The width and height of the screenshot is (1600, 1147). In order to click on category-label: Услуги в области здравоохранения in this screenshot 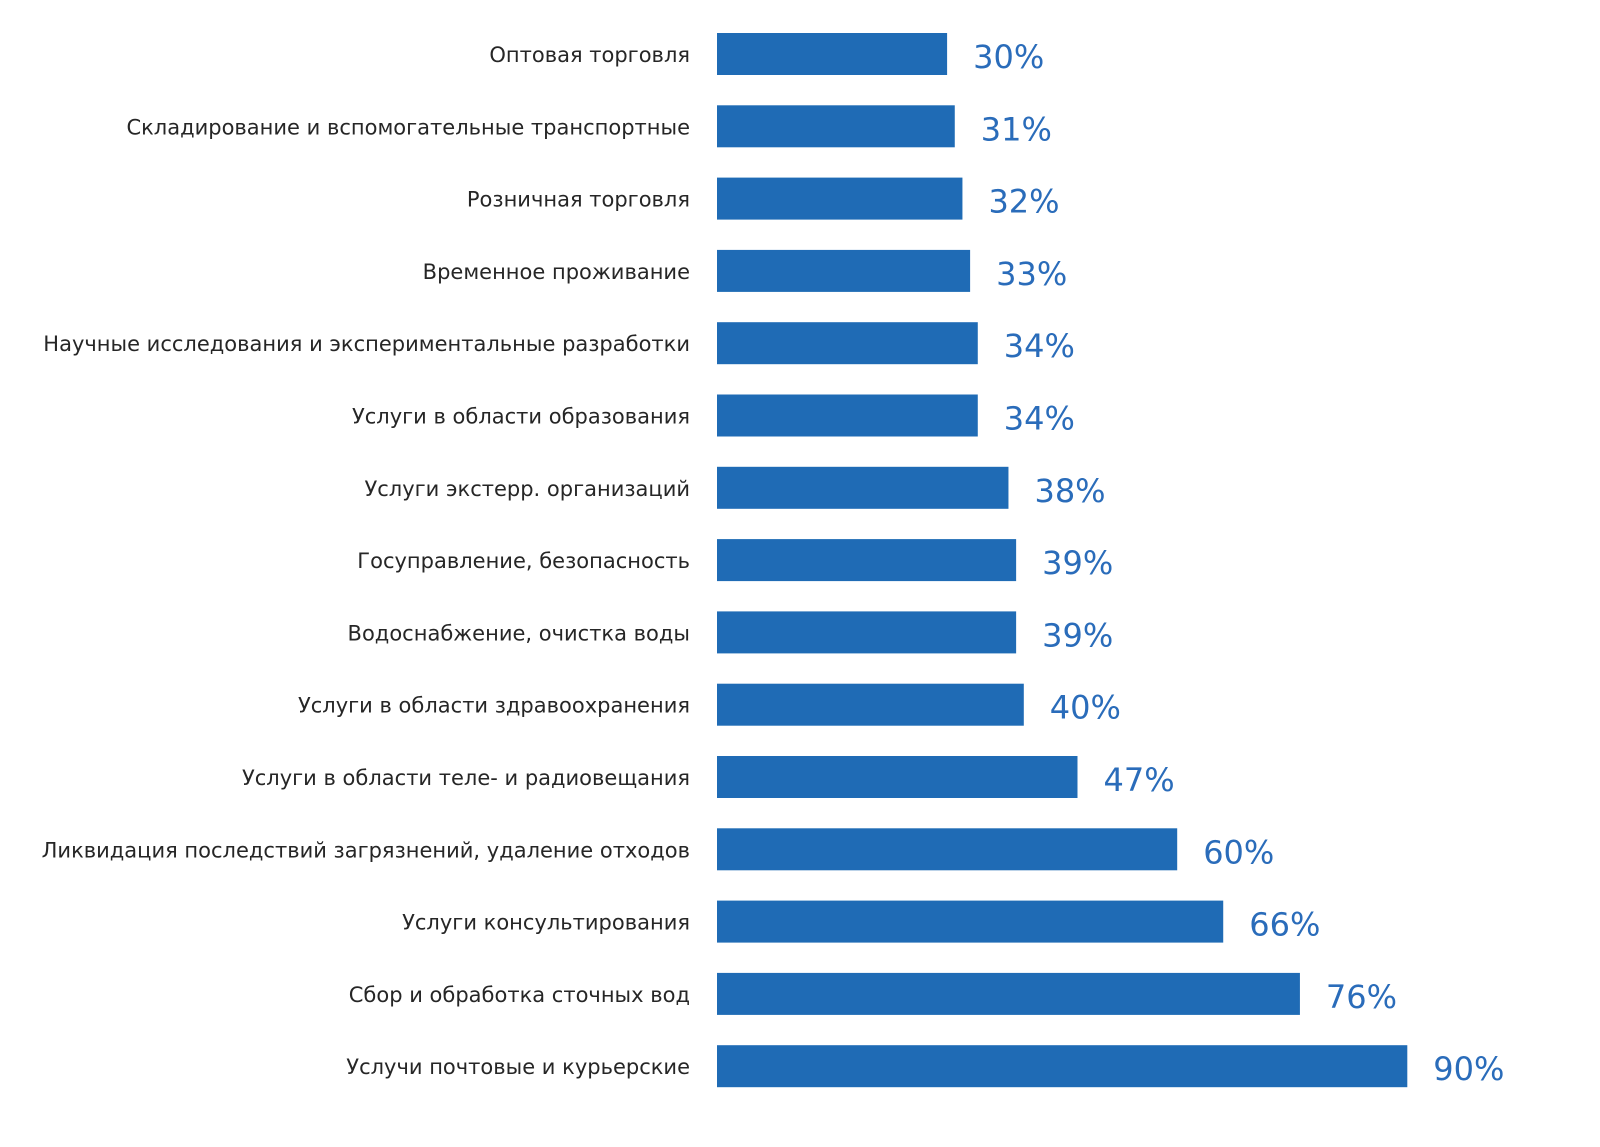, I will do `click(494, 706)`.